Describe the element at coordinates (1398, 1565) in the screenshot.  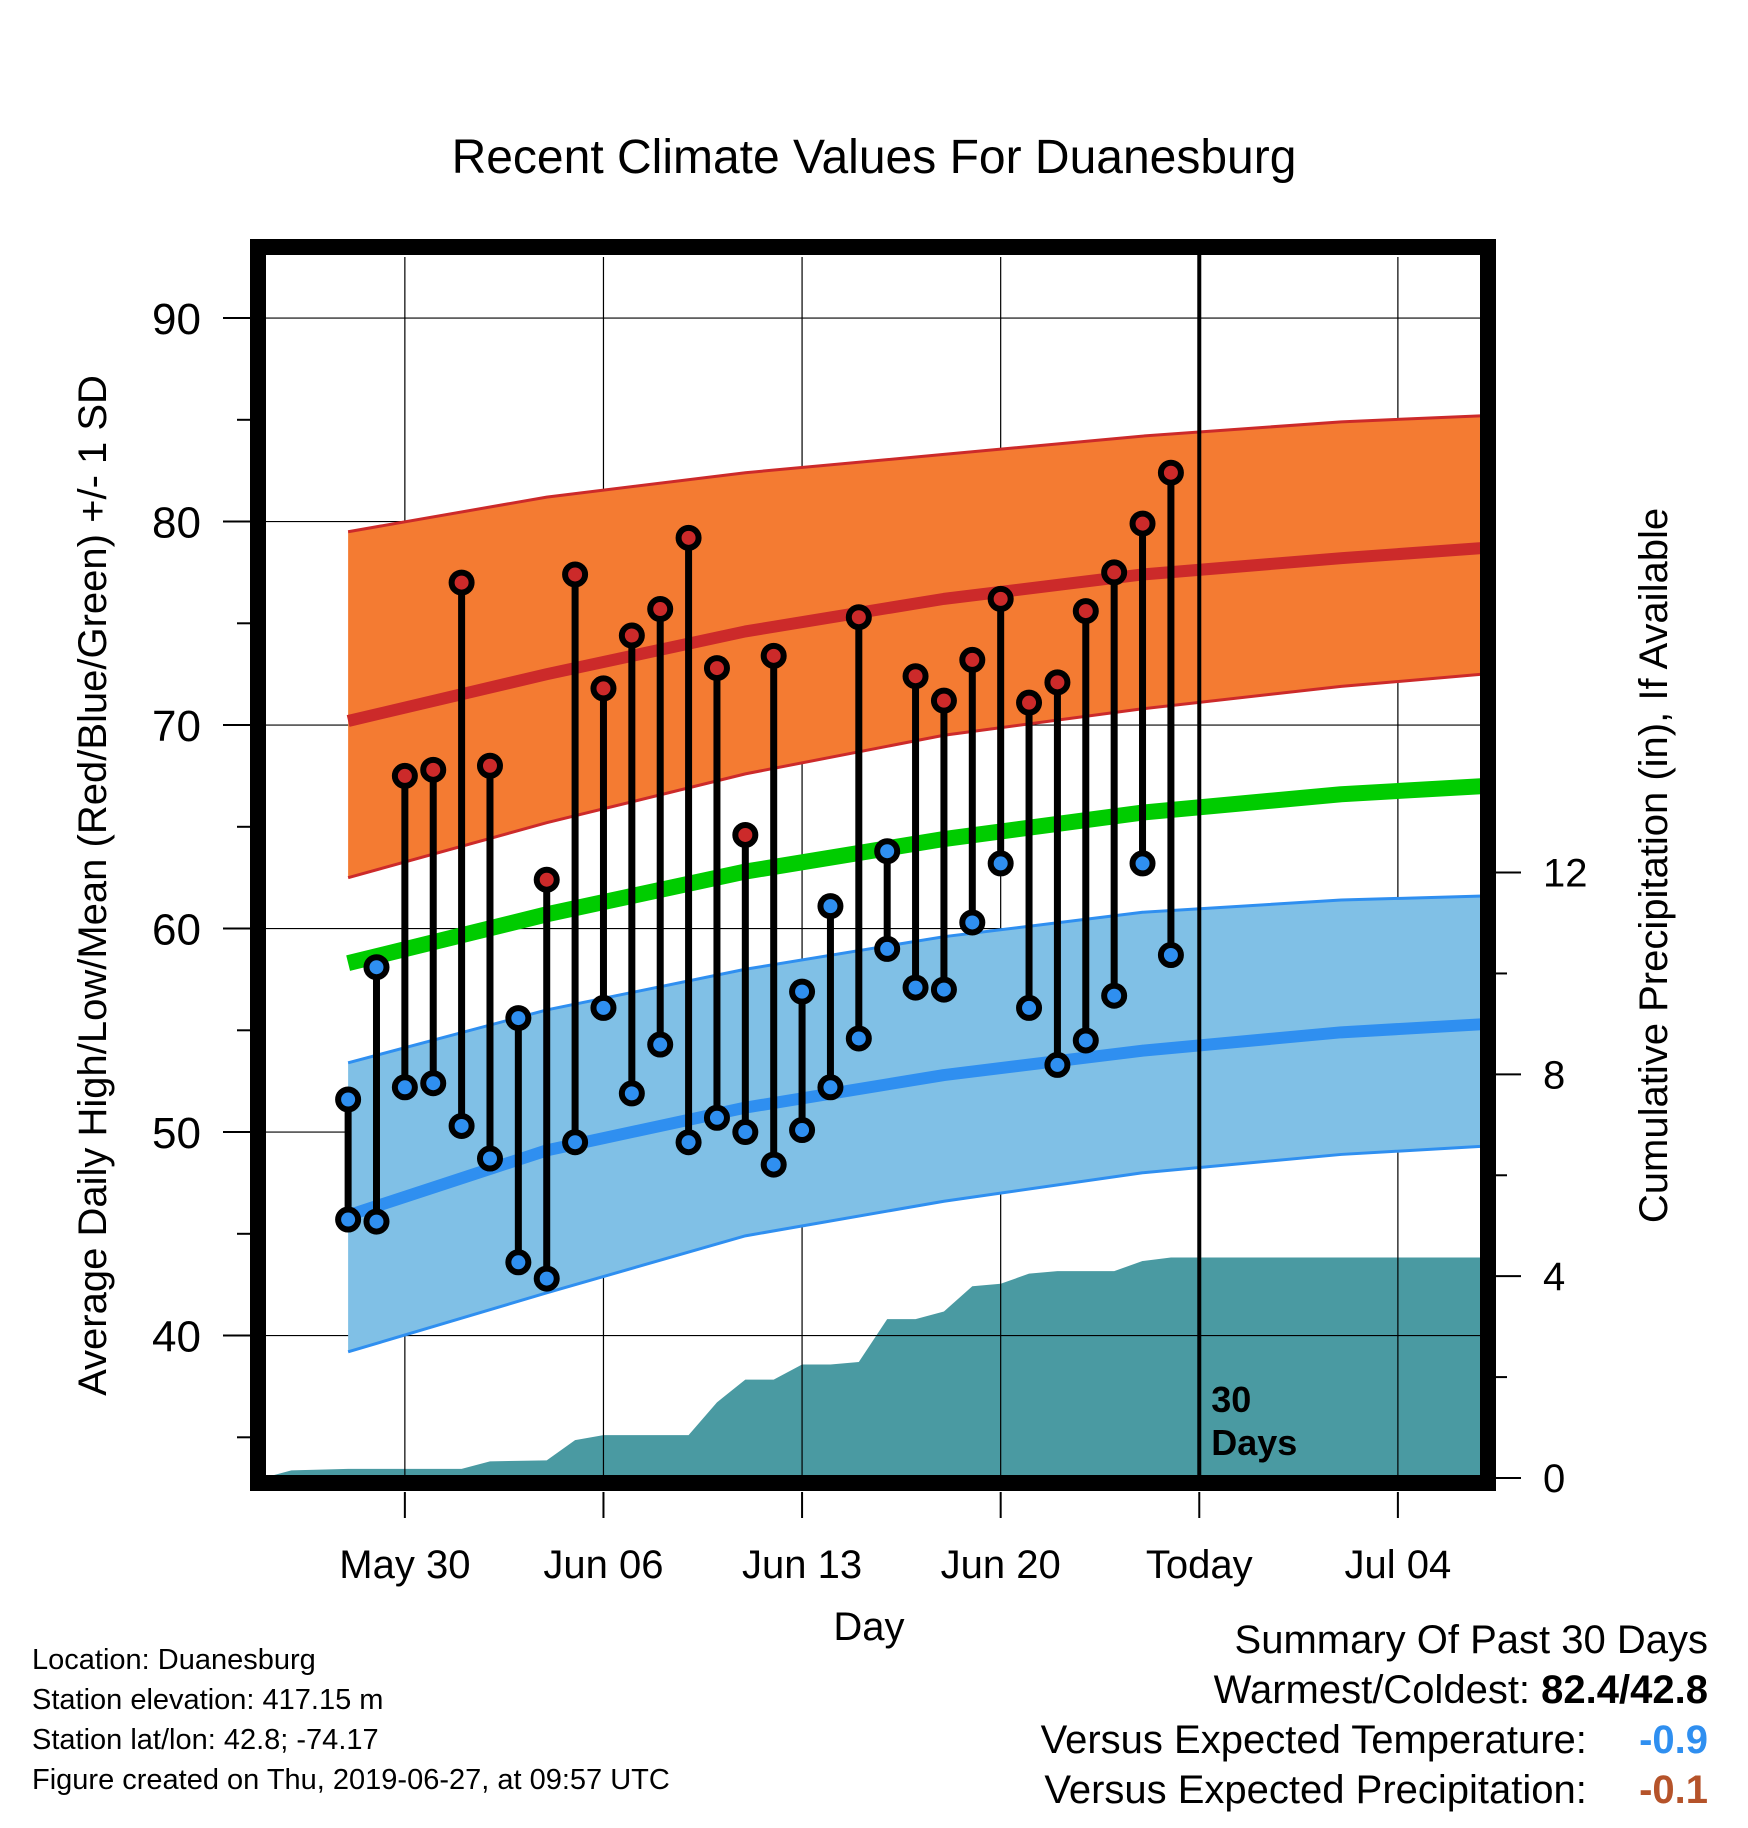
I see `x-tick-label: Jul 04` at that location.